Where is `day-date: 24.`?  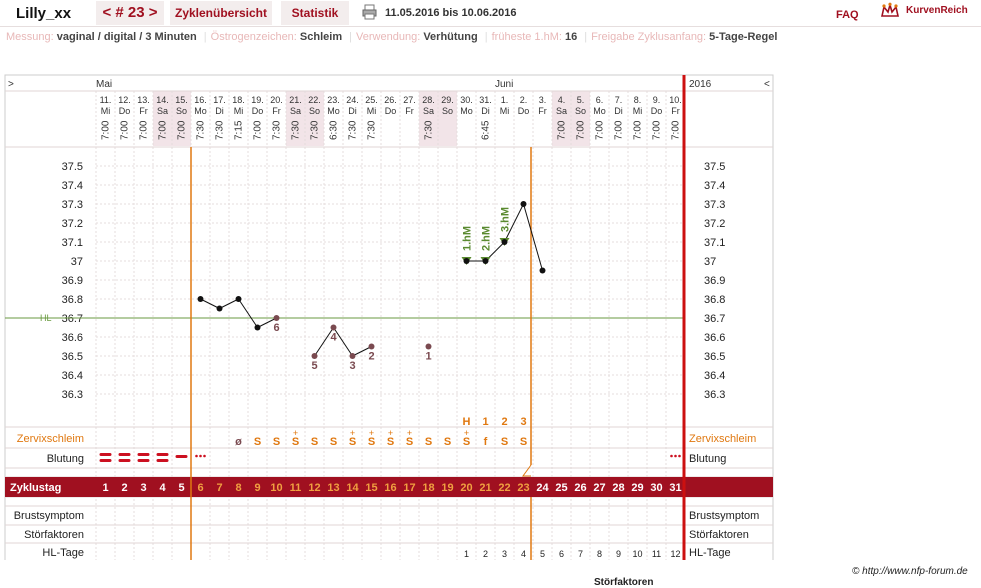
day-date: 24. is located at coordinates (352, 100).